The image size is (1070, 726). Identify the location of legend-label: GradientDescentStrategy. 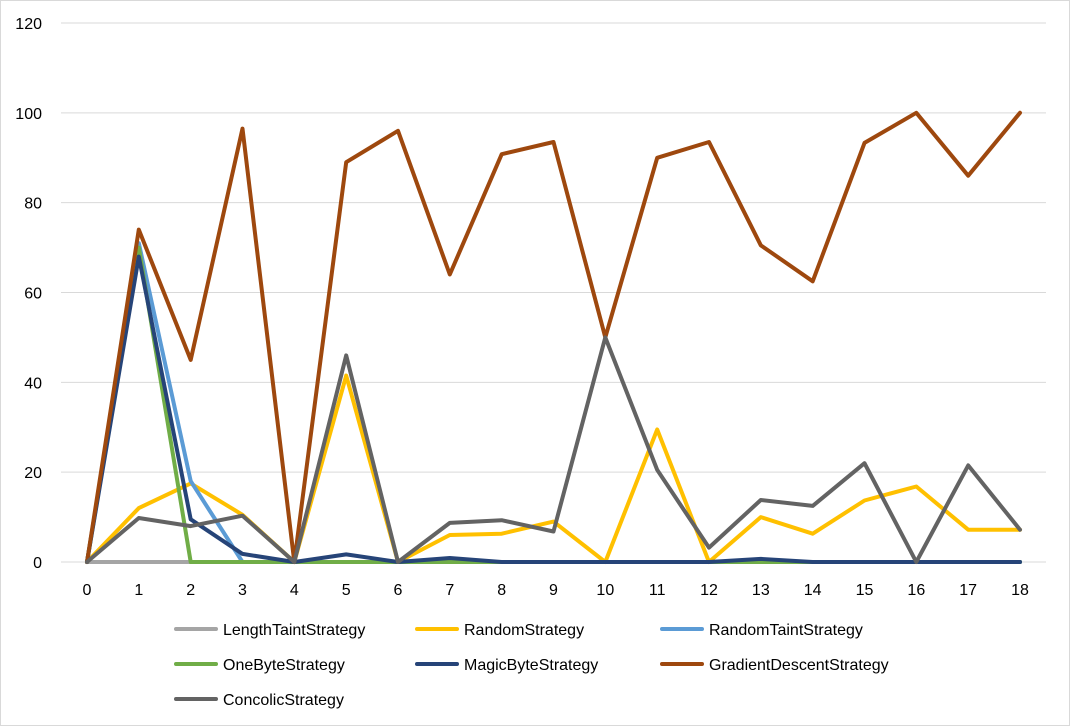
(799, 665).